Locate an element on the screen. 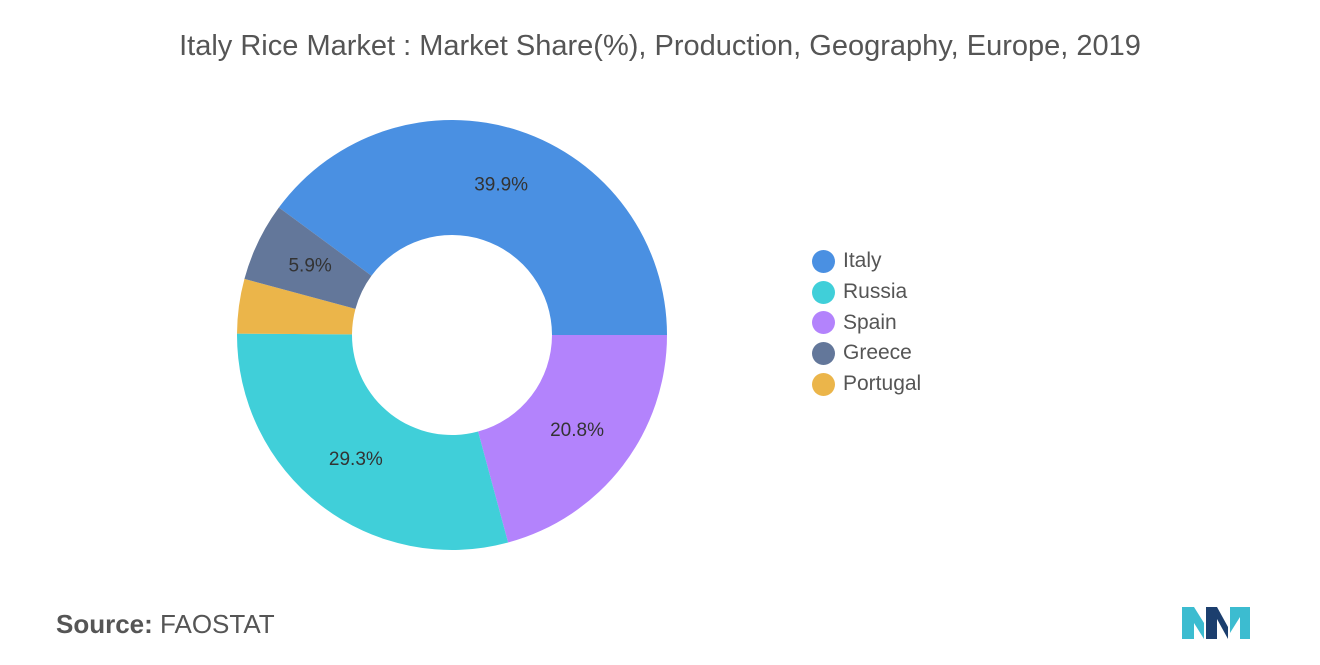 The height and width of the screenshot is (665, 1320). logo-right-stroke is located at coordinates (1240, 623).